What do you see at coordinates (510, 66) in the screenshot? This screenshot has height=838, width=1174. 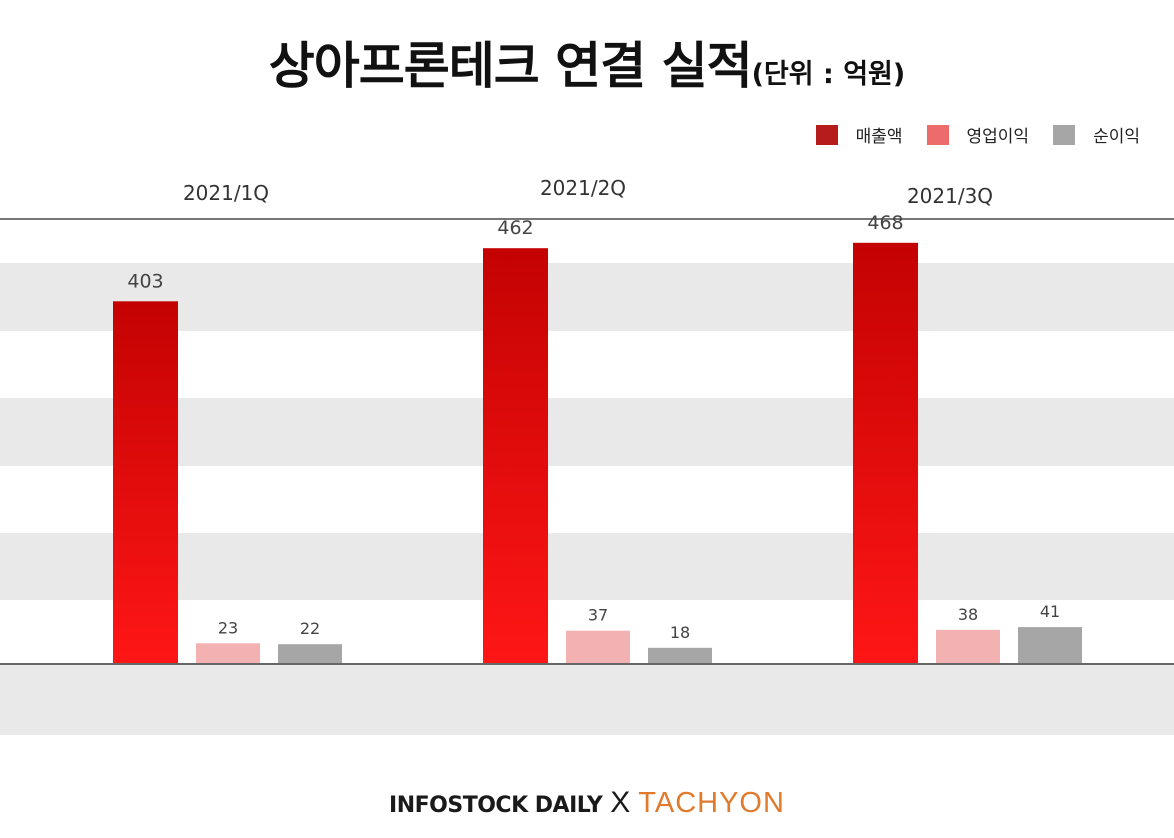 I see `title-text: 상아프론테크 연결 실적` at bounding box center [510, 66].